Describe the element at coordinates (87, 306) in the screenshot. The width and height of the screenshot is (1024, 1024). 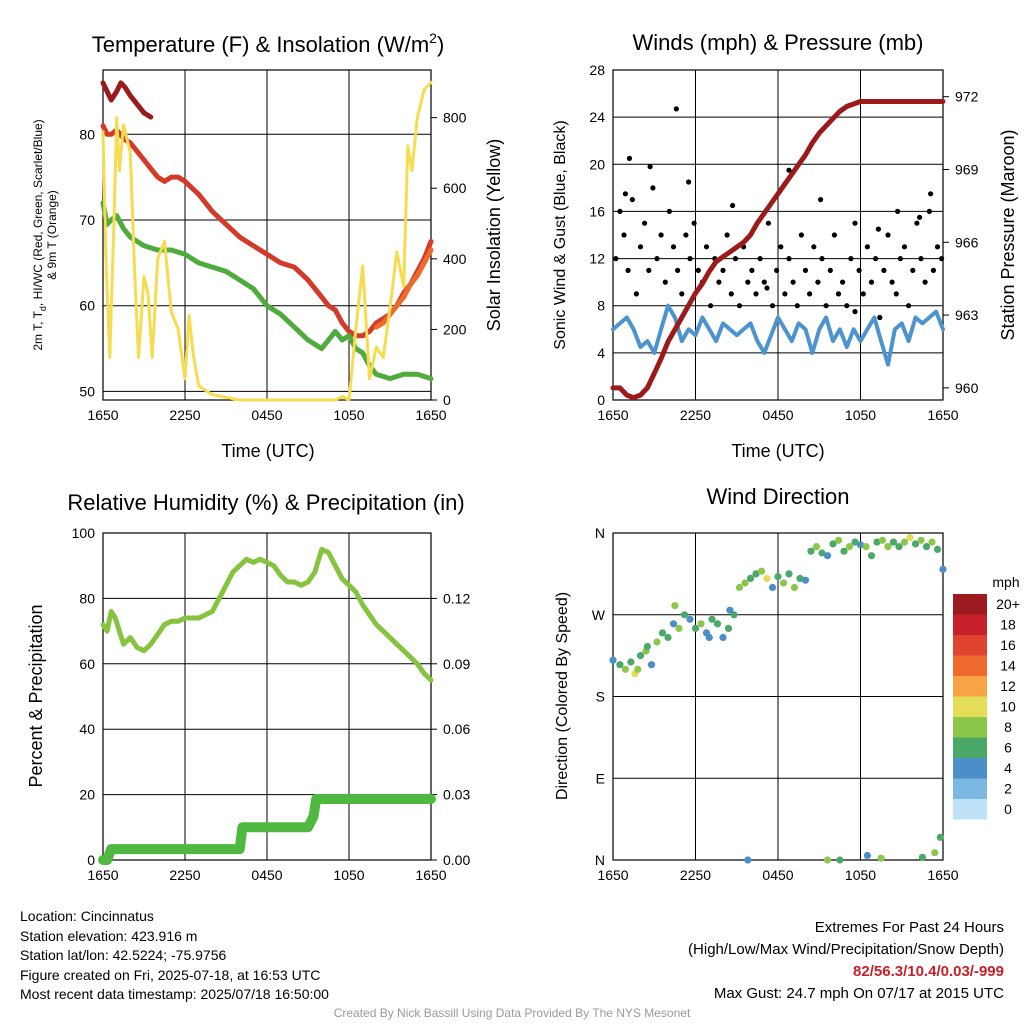
I see `y-tick-label: 60` at that location.